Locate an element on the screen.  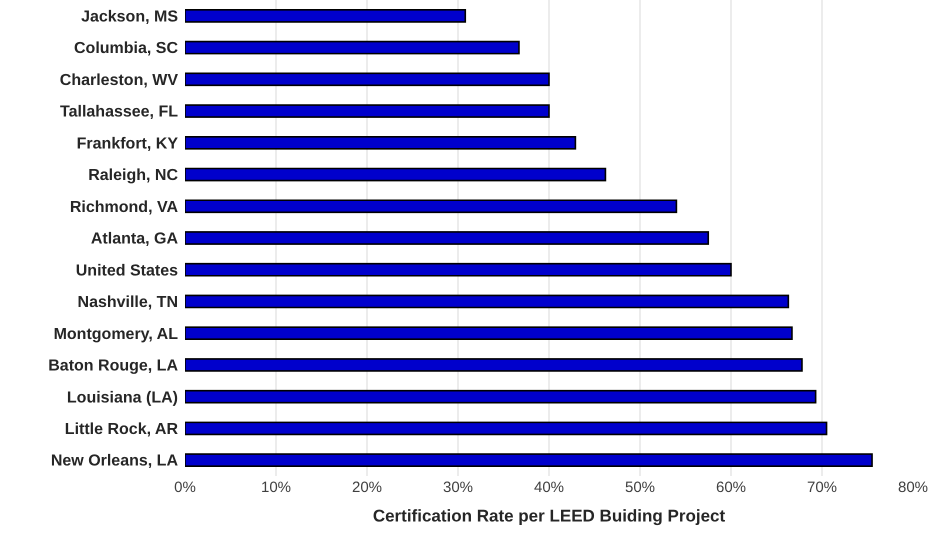
x-tick-label: 80% is located at coordinates (913, 487).